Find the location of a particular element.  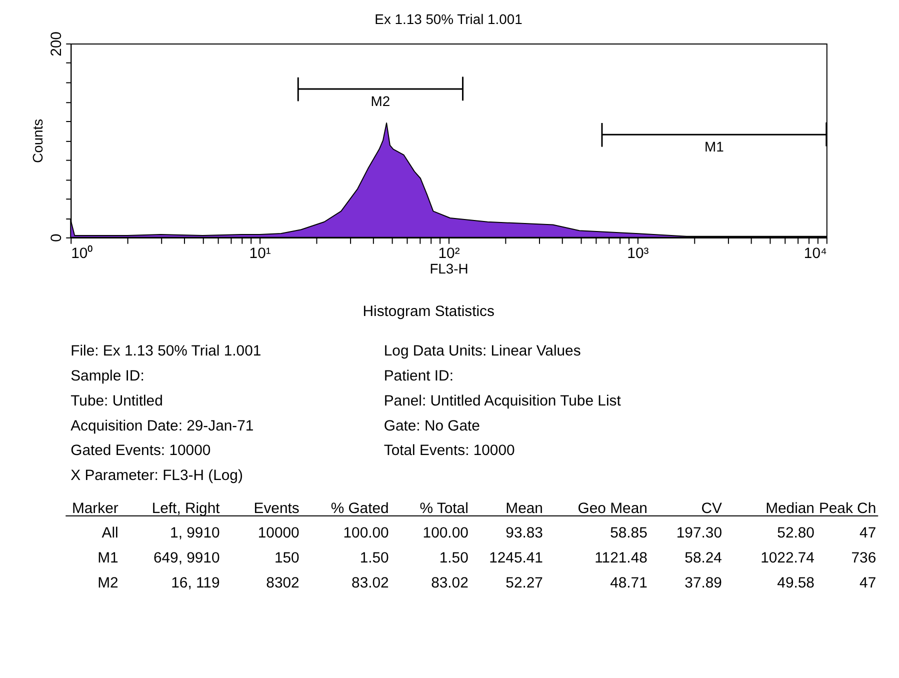

text: File: Ex 1.13 50% Trial 1.001 Log Data Units: Linear Values is located at coordinates (325, 352).